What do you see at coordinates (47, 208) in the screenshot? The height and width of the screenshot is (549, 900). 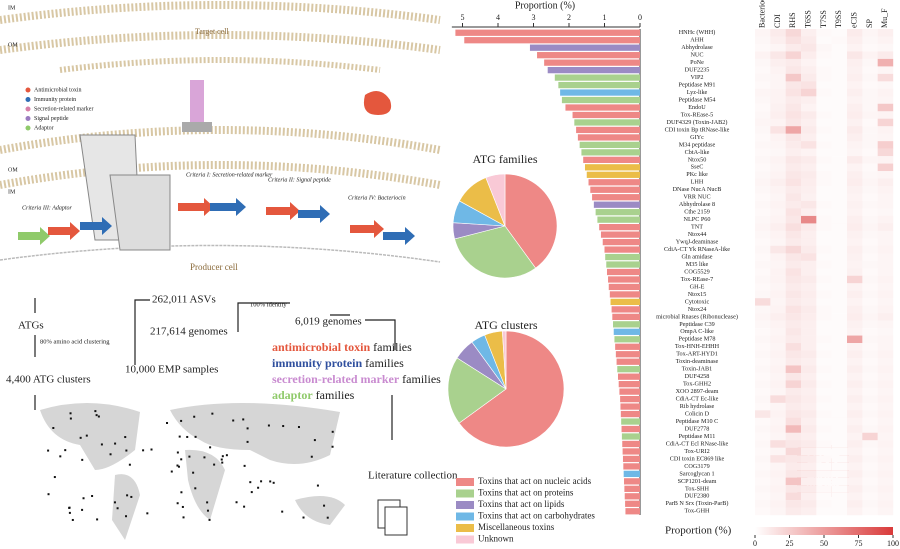 I see `criteria-label: Criteria III: Adaptor` at bounding box center [47, 208].